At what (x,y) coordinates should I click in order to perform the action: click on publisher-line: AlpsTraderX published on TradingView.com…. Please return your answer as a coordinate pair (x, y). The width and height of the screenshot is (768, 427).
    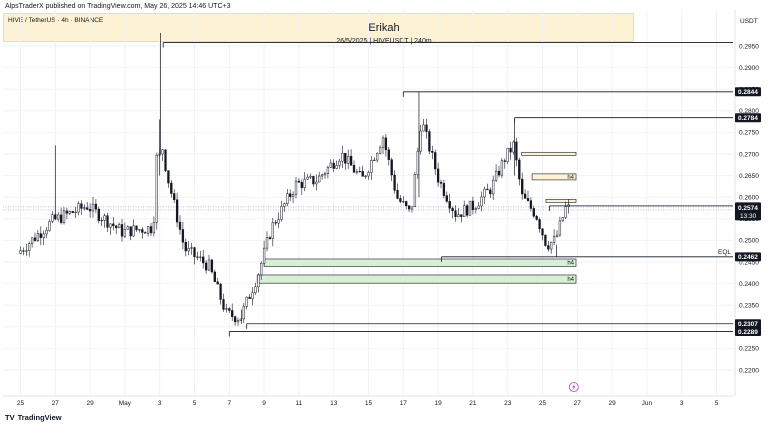
    Looking at the image, I should click on (118, 6).